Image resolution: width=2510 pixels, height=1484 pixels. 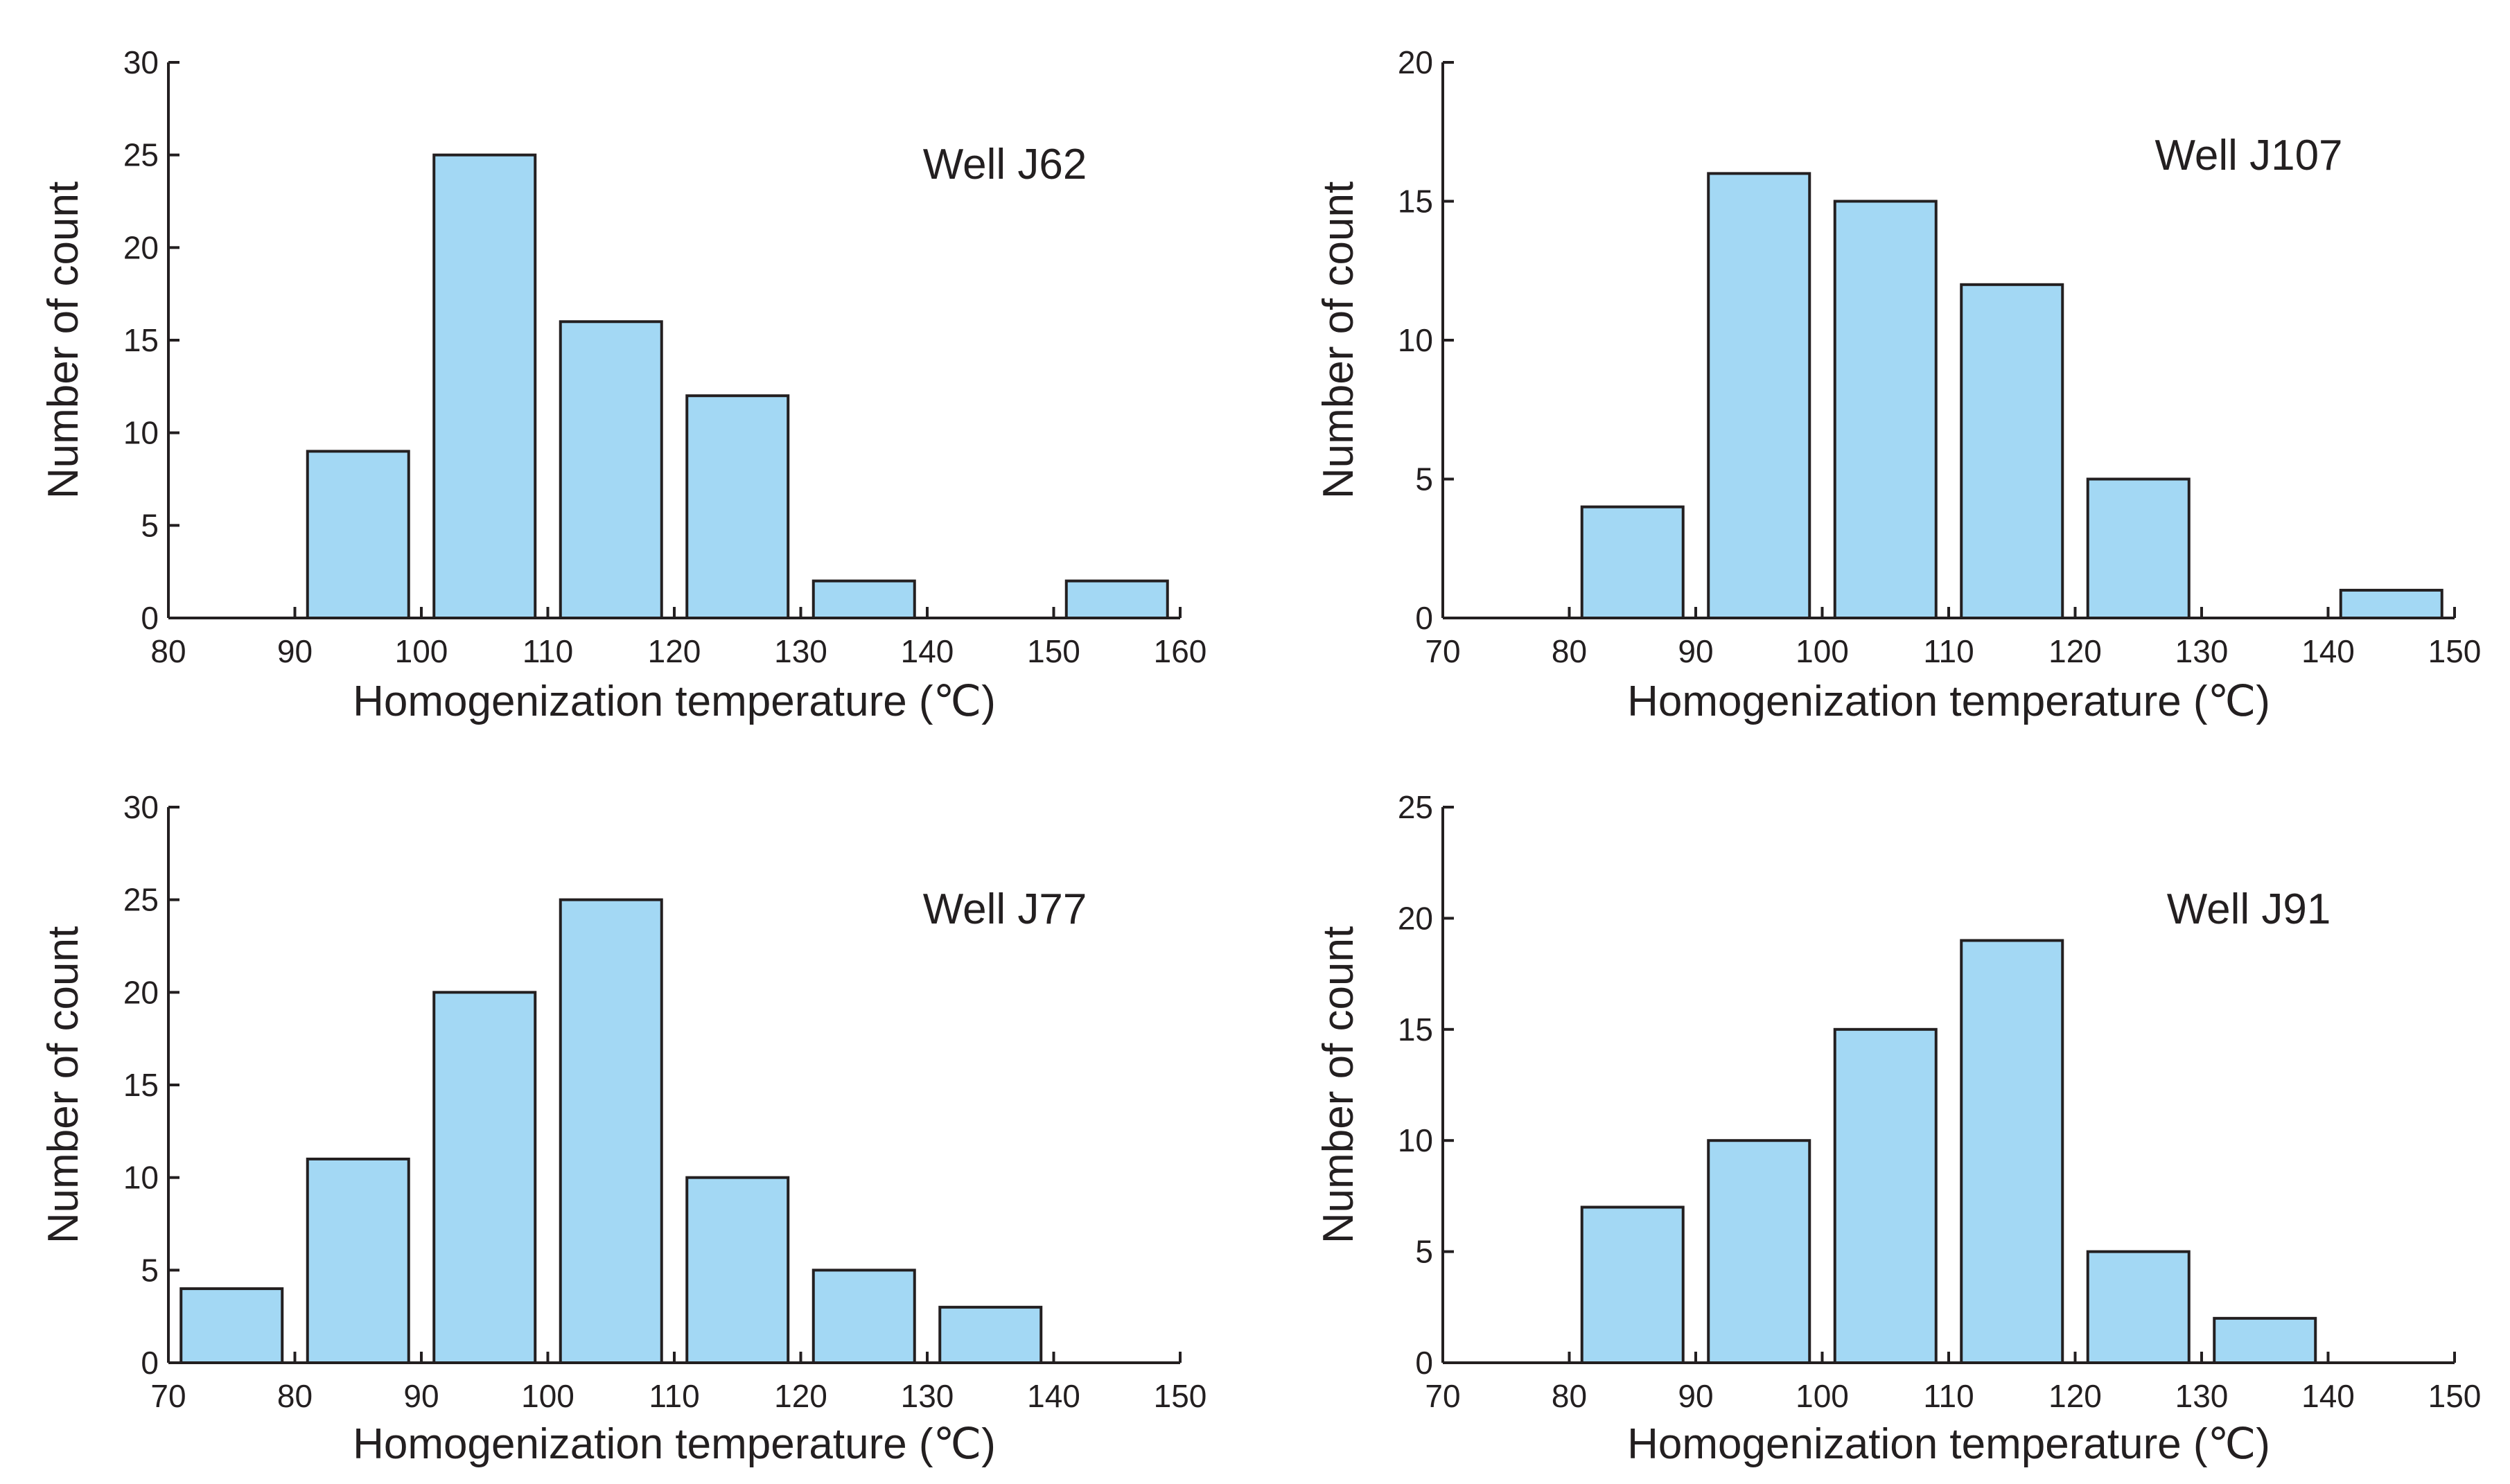 What do you see at coordinates (2249, 909) in the screenshot?
I see `well-label: Well J91` at bounding box center [2249, 909].